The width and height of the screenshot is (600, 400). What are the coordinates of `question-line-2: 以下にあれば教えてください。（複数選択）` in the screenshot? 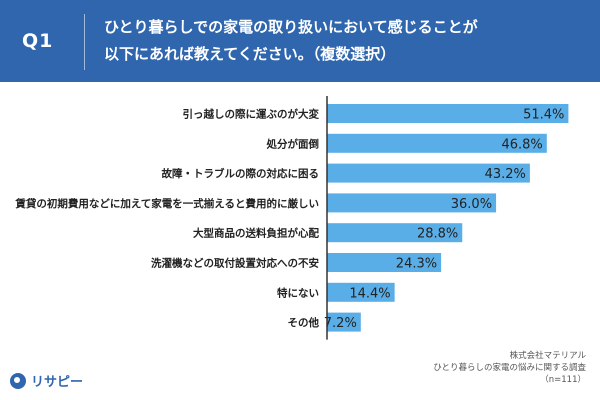 It's located at (250, 54).